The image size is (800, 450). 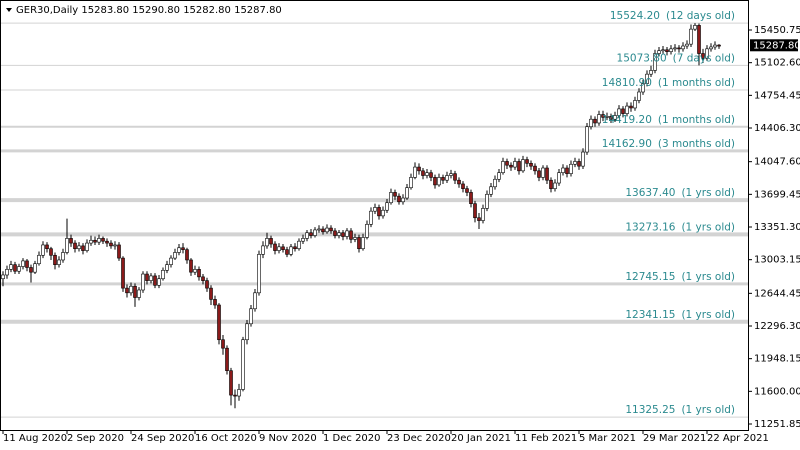 What do you see at coordinates (481, 438) in the screenshot?
I see `x-tick-label: 20 Jan 2021` at bounding box center [481, 438].